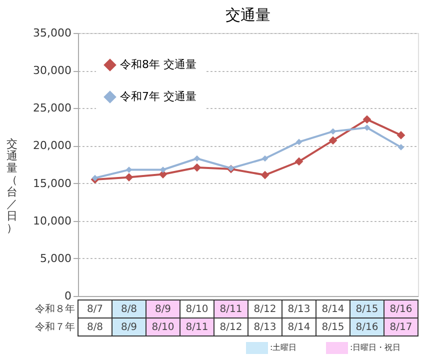 The height and width of the screenshot is (357, 430). What do you see at coordinates (299, 327) in the screenshot?
I see `text: 8/14` at bounding box center [299, 327].